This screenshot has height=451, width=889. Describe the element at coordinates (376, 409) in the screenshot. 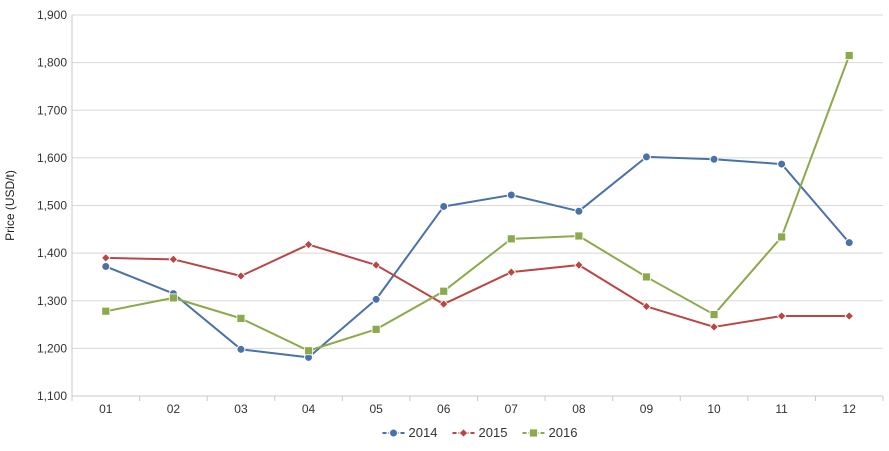

I see `x-tick-label: 05` at that location.